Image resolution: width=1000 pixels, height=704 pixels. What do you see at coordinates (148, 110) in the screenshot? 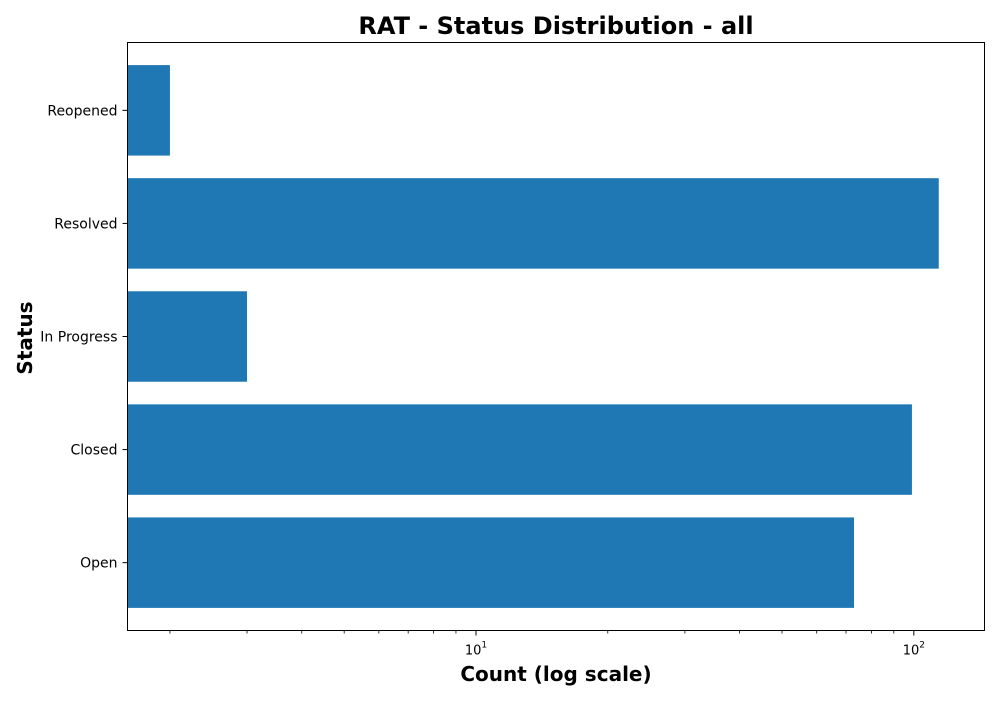
I see `bar-reopened` at bounding box center [148, 110].